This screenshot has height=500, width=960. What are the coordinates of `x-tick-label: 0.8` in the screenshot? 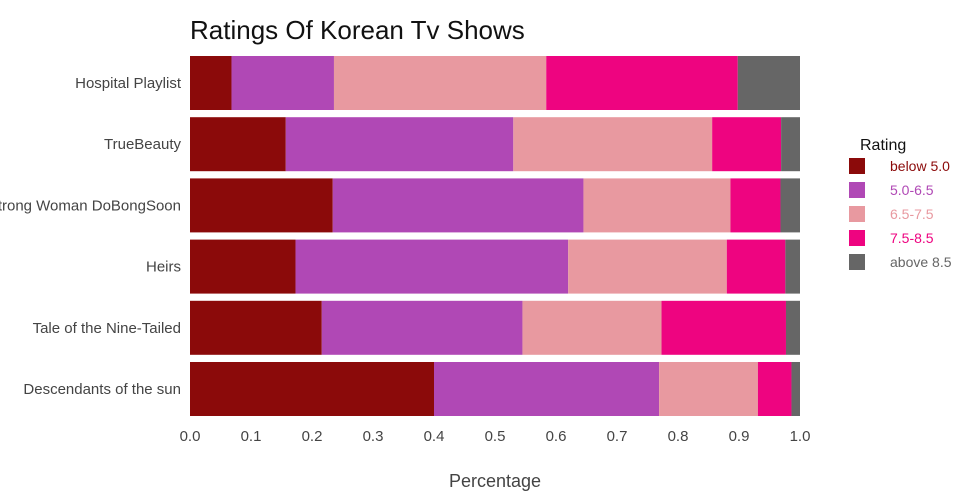 It's located at (678, 436).